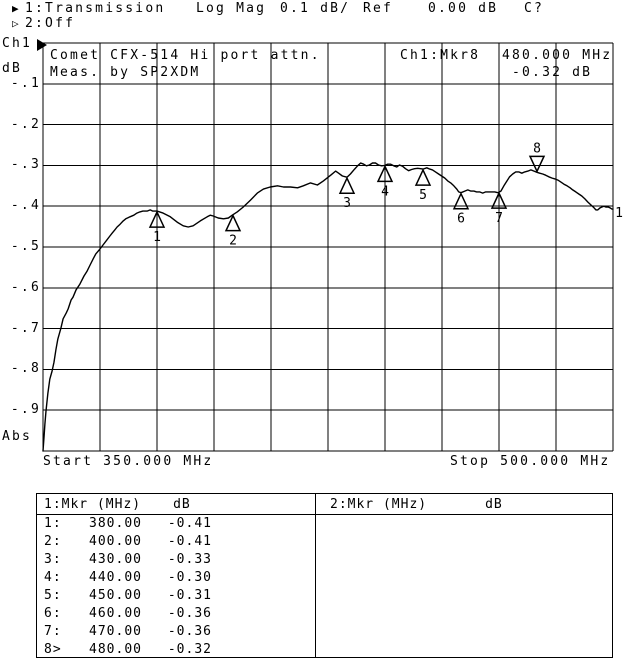 The height and width of the screenshot is (659, 640). I want to click on marker-row-freq: 450.00, so click(115, 595).